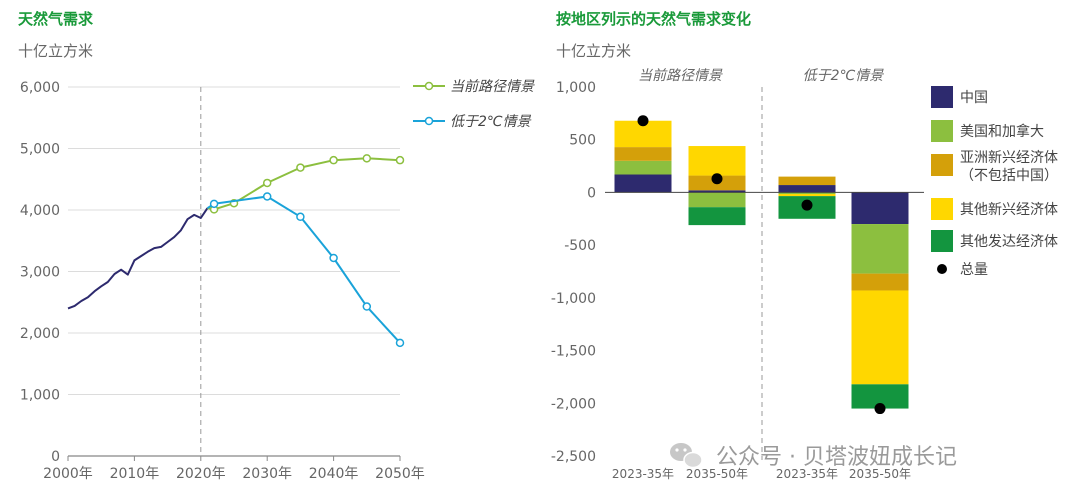  What do you see at coordinates (429, 86) in the screenshot?
I see `legend-current-marker` at bounding box center [429, 86].